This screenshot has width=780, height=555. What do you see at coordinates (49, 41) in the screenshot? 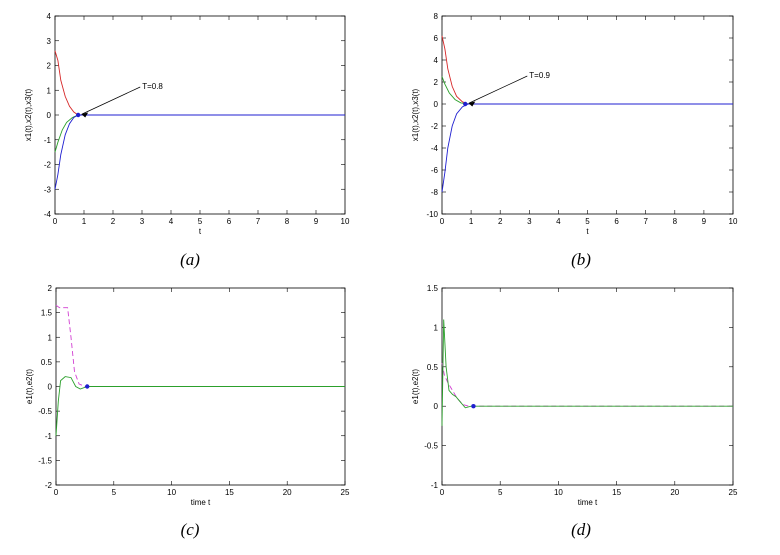
I see `y-tick-label: 3` at bounding box center [49, 41].